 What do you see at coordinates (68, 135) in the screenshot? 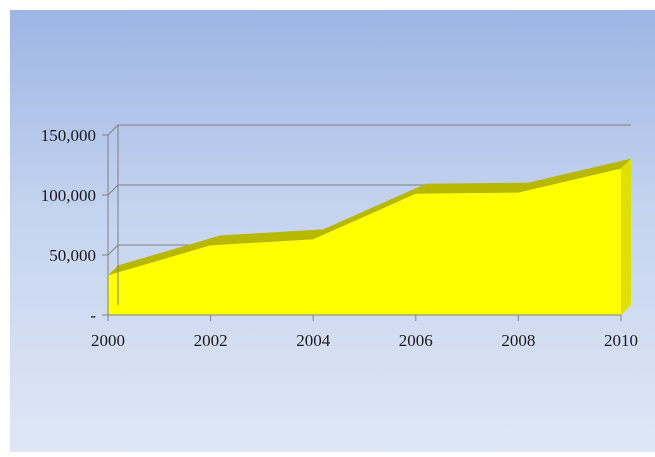
I see `y-tick-label: 150,000` at bounding box center [68, 135].